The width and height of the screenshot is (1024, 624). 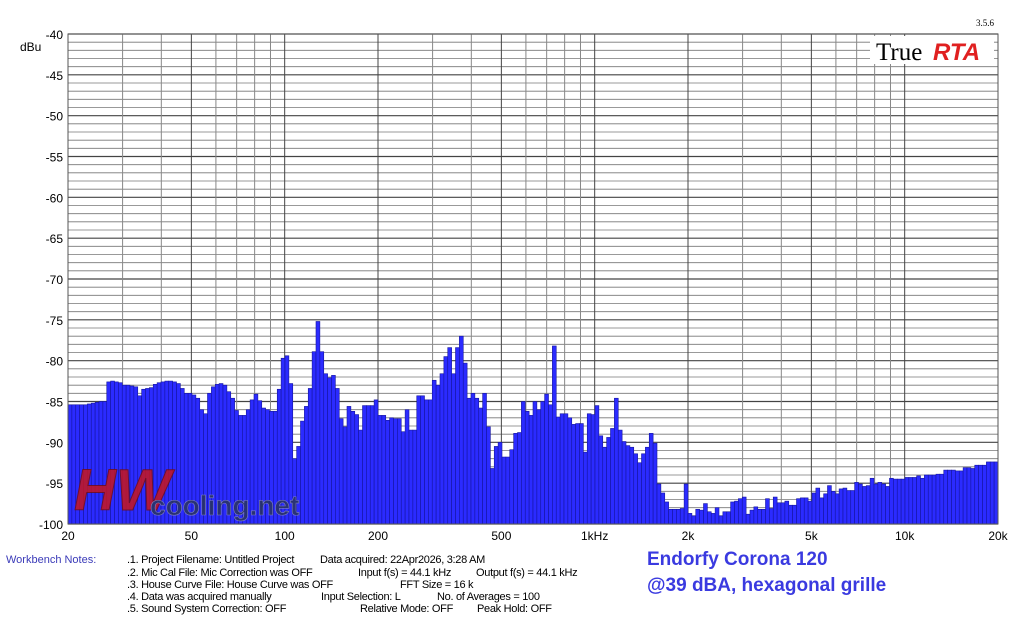 I want to click on logo-bg, so click(x=932, y=50).